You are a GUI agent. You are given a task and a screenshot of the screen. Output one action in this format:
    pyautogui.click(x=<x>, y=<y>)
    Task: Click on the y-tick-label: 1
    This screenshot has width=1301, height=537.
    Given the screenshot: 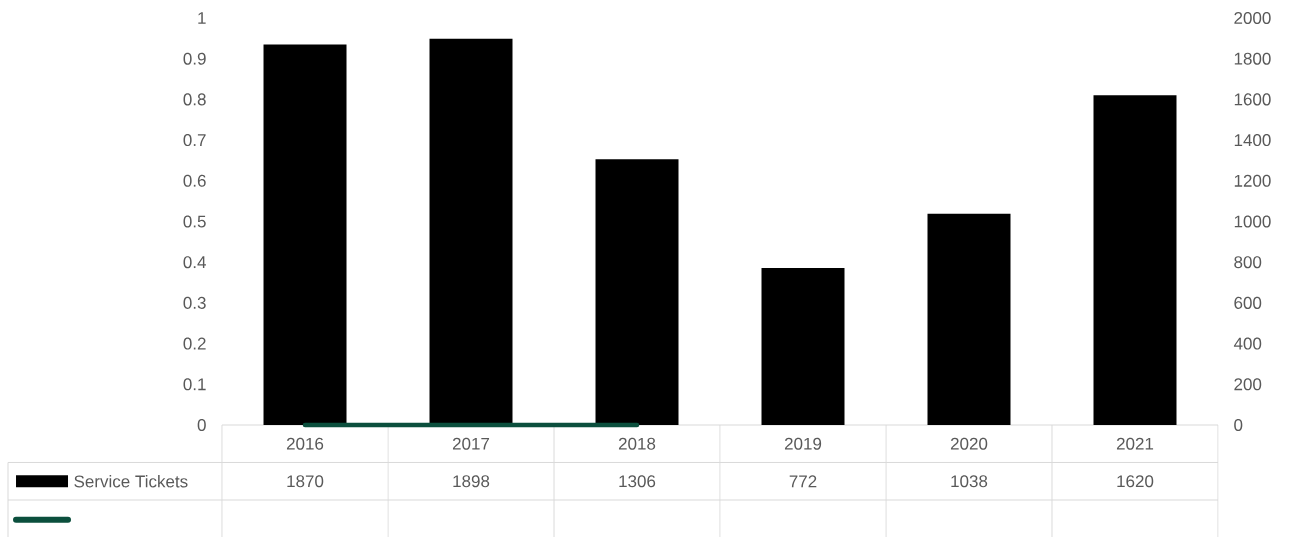 What is the action you would take?
    pyautogui.click(x=202, y=18)
    